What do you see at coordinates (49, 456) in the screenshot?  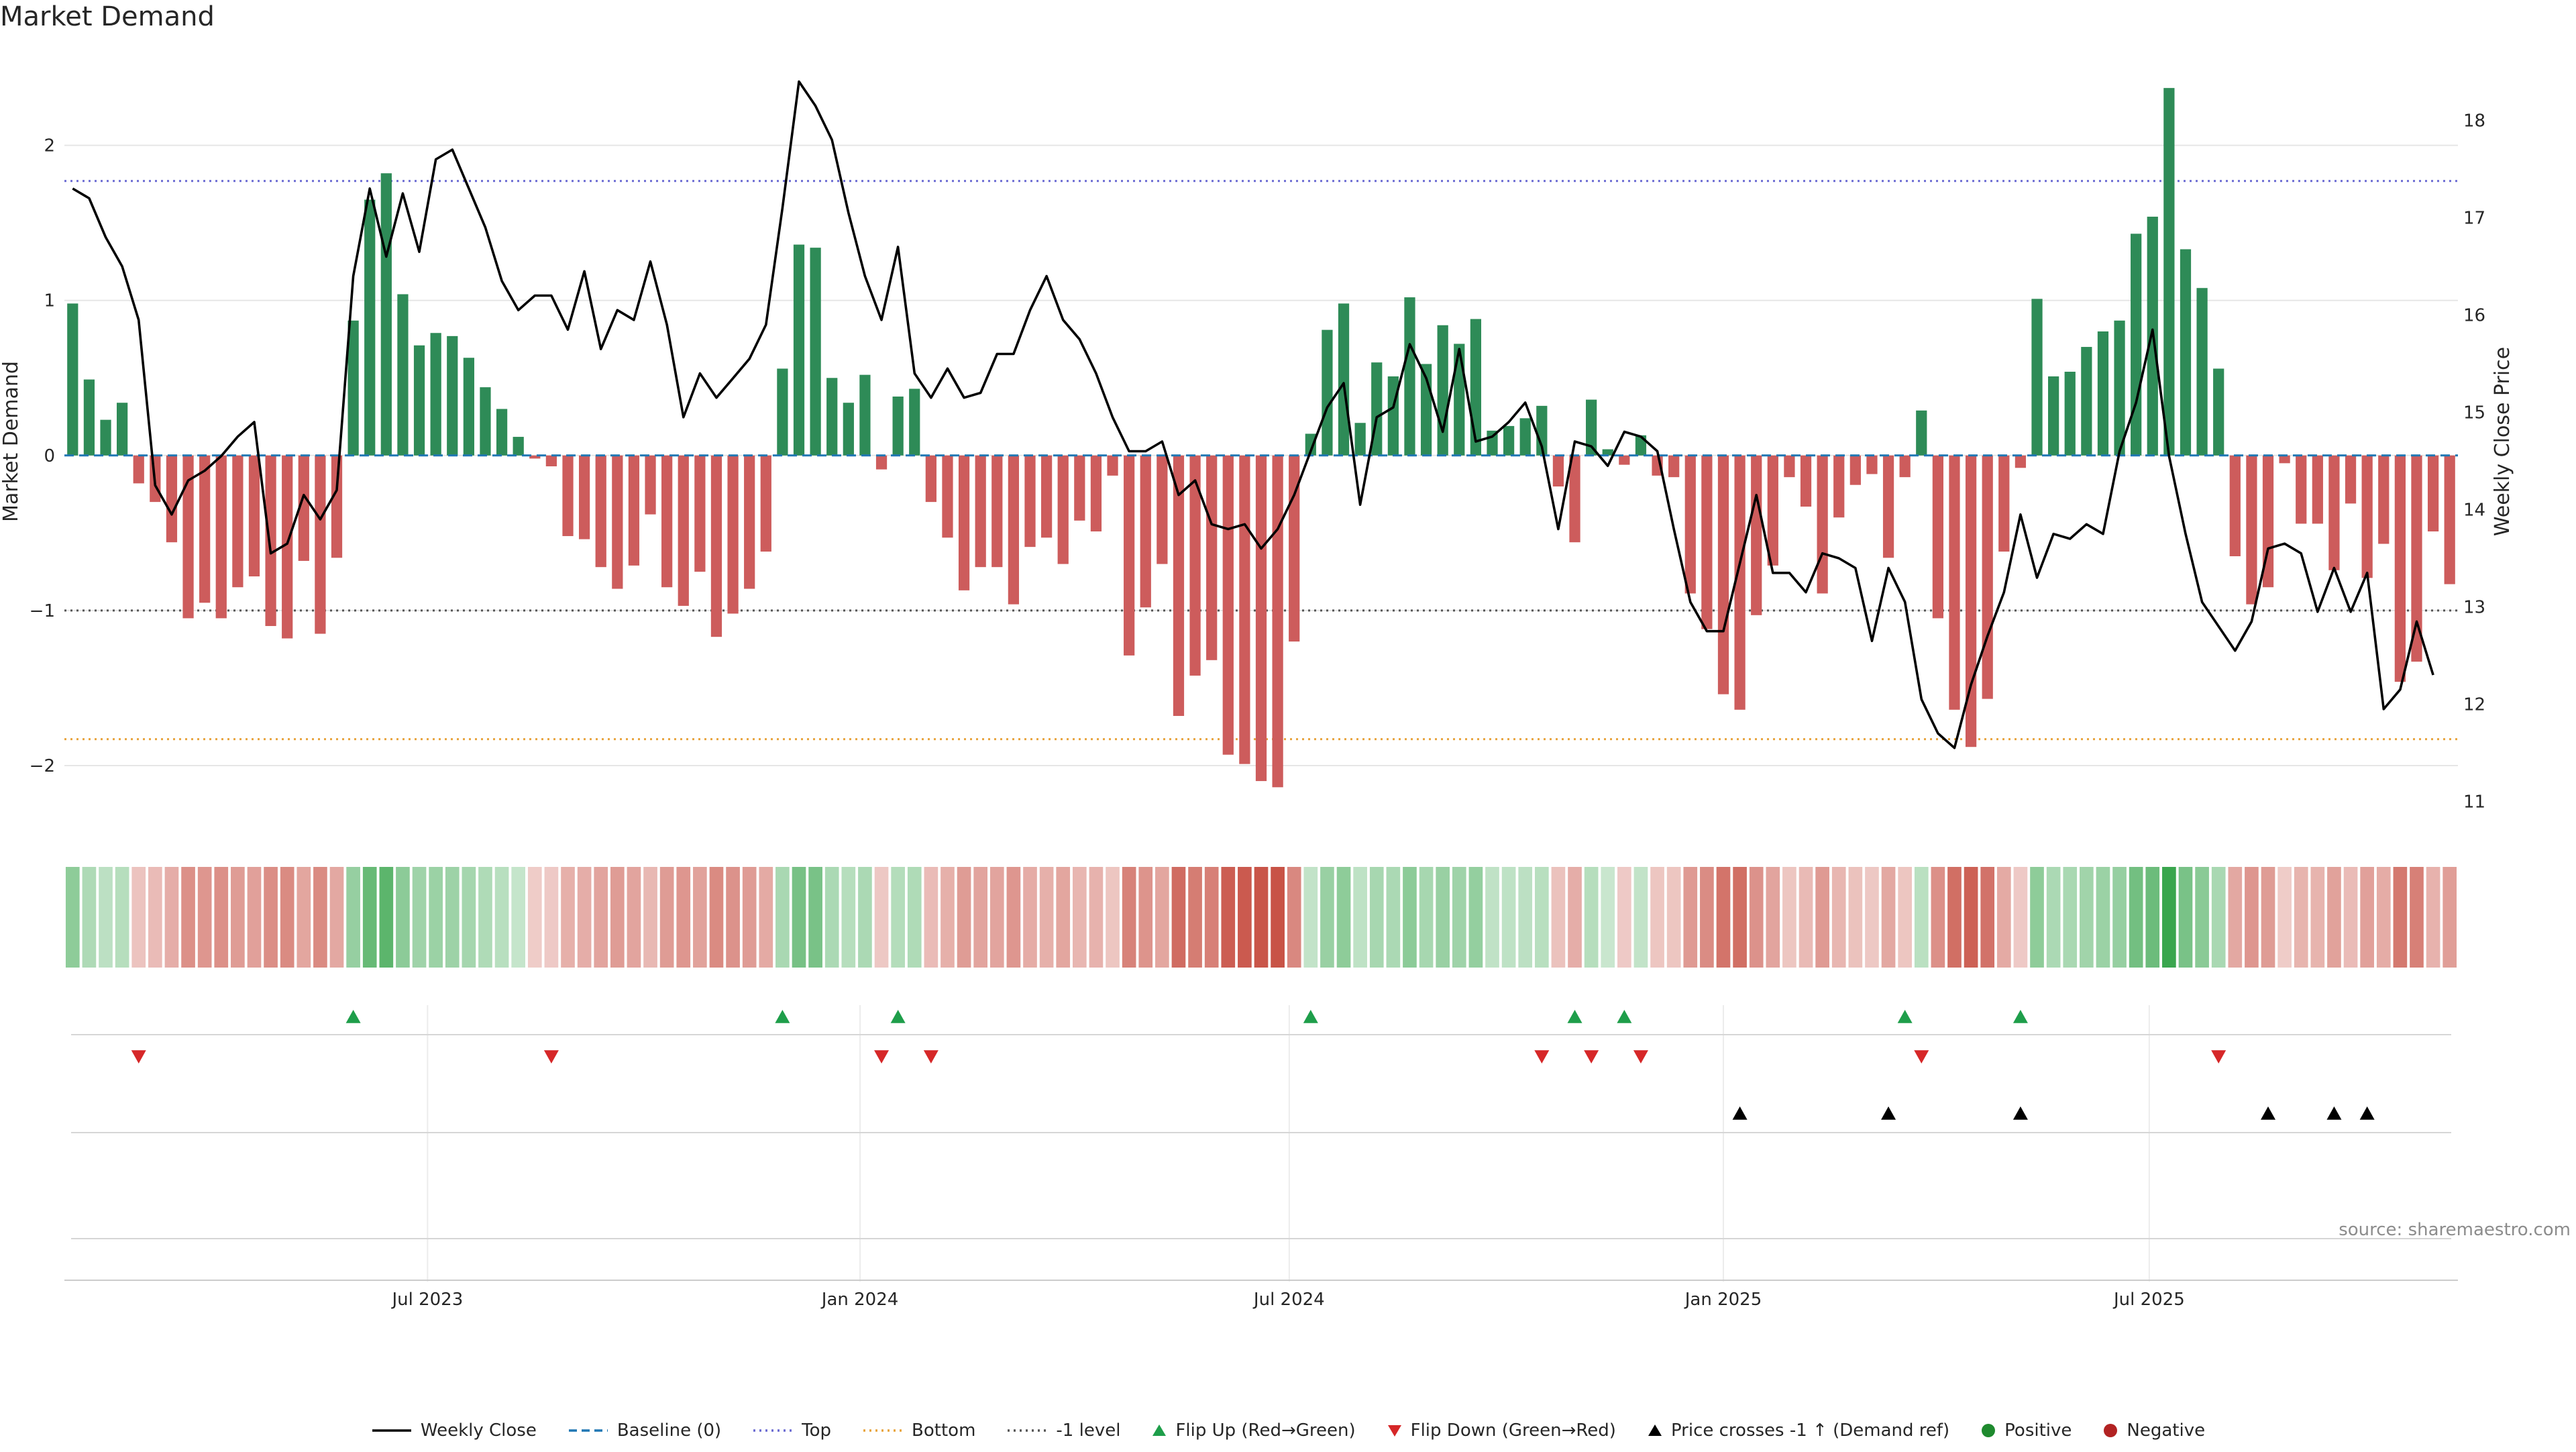 I see `y-tick-label: 0` at bounding box center [49, 456].